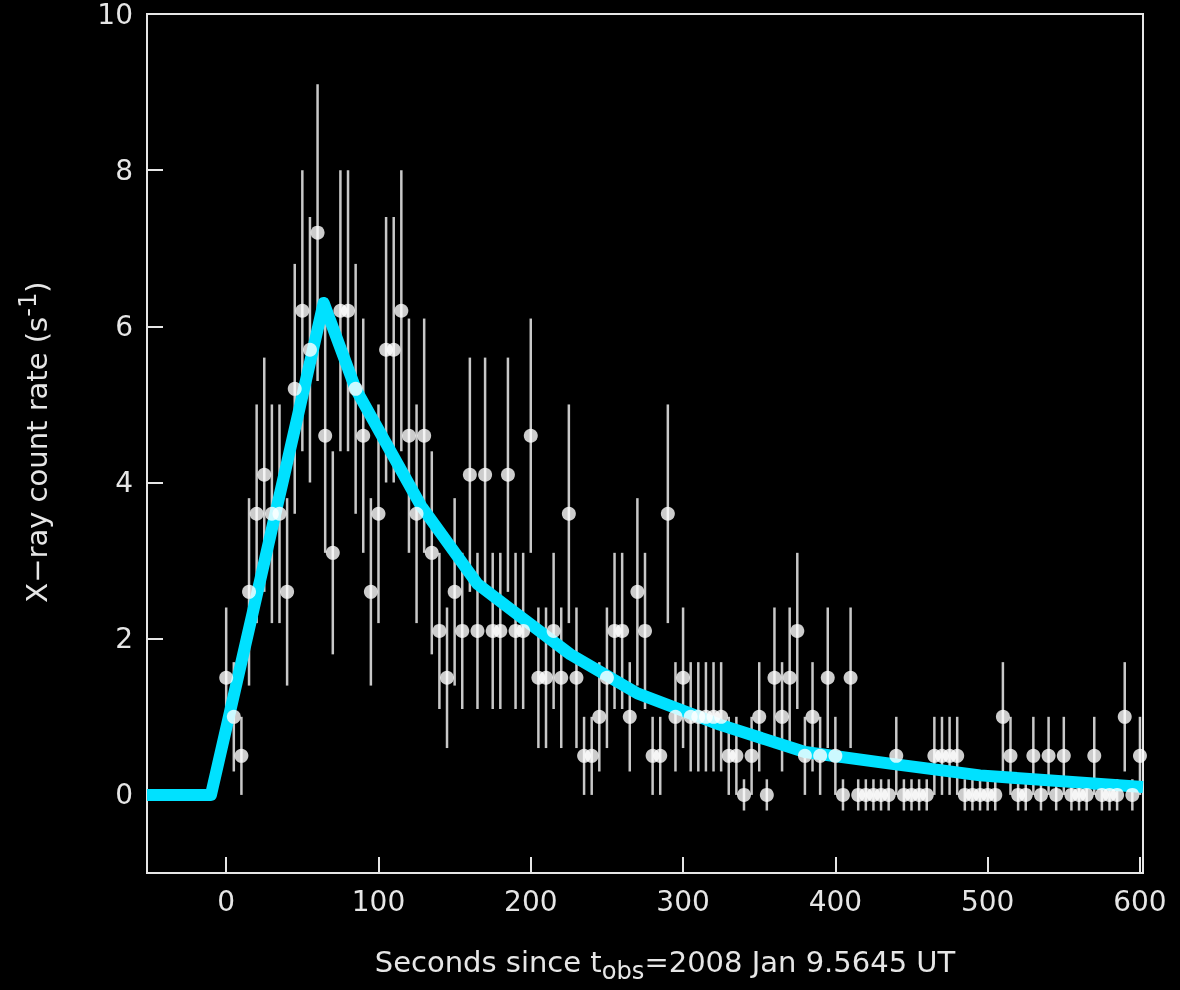 The width and height of the screenshot is (1180, 990). Describe the element at coordinates (1140, 901) in the screenshot. I see `x-tick-label: 600` at that location.